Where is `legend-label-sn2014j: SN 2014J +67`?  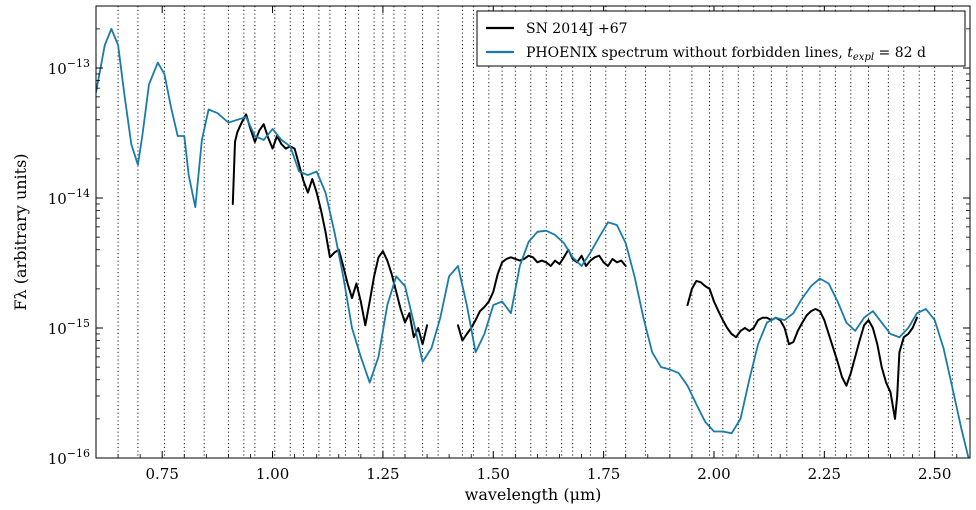
legend-label-sn2014j: SN 2014J +67 is located at coordinates (577, 29).